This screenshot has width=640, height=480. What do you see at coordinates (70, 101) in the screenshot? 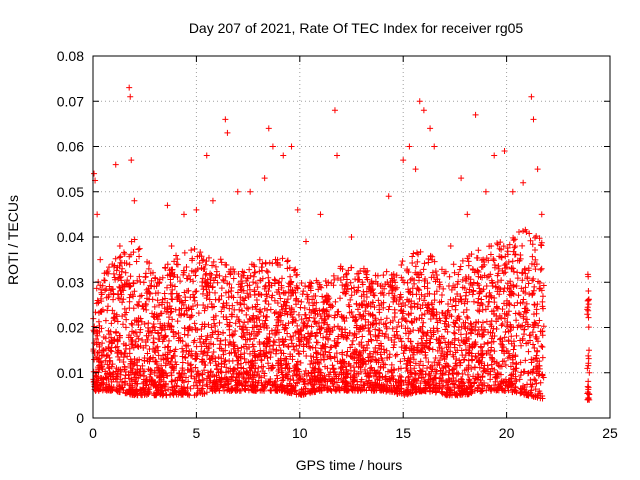
I see `y-tick-label: 0.07` at bounding box center [70, 101].